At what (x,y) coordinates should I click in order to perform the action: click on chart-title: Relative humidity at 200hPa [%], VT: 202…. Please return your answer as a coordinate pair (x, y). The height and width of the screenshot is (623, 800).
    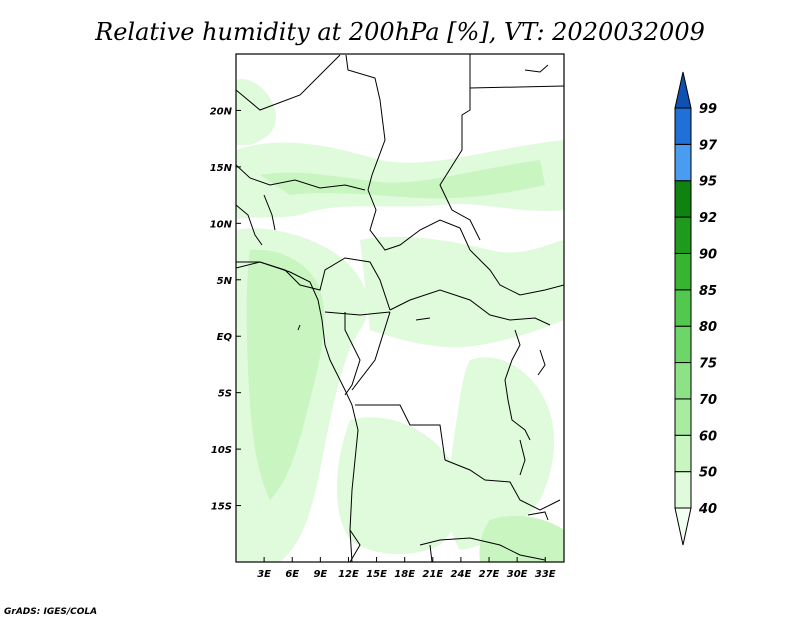
    Looking at the image, I should click on (399, 32).